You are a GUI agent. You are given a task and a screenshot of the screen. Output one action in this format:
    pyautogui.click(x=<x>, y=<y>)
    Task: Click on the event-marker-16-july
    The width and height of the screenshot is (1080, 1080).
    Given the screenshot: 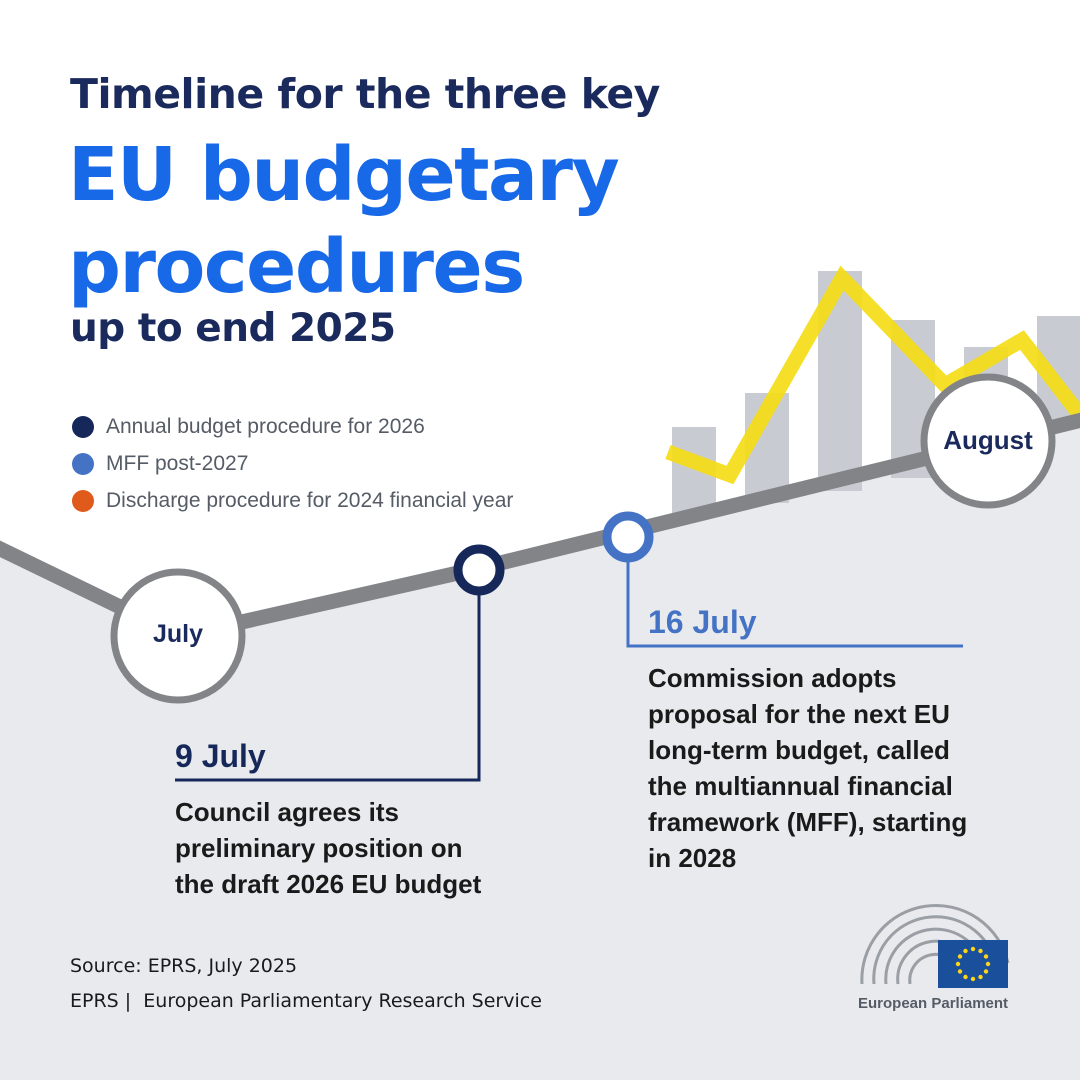 What is the action you would take?
    pyautogui.click(x=628, y=537)
    